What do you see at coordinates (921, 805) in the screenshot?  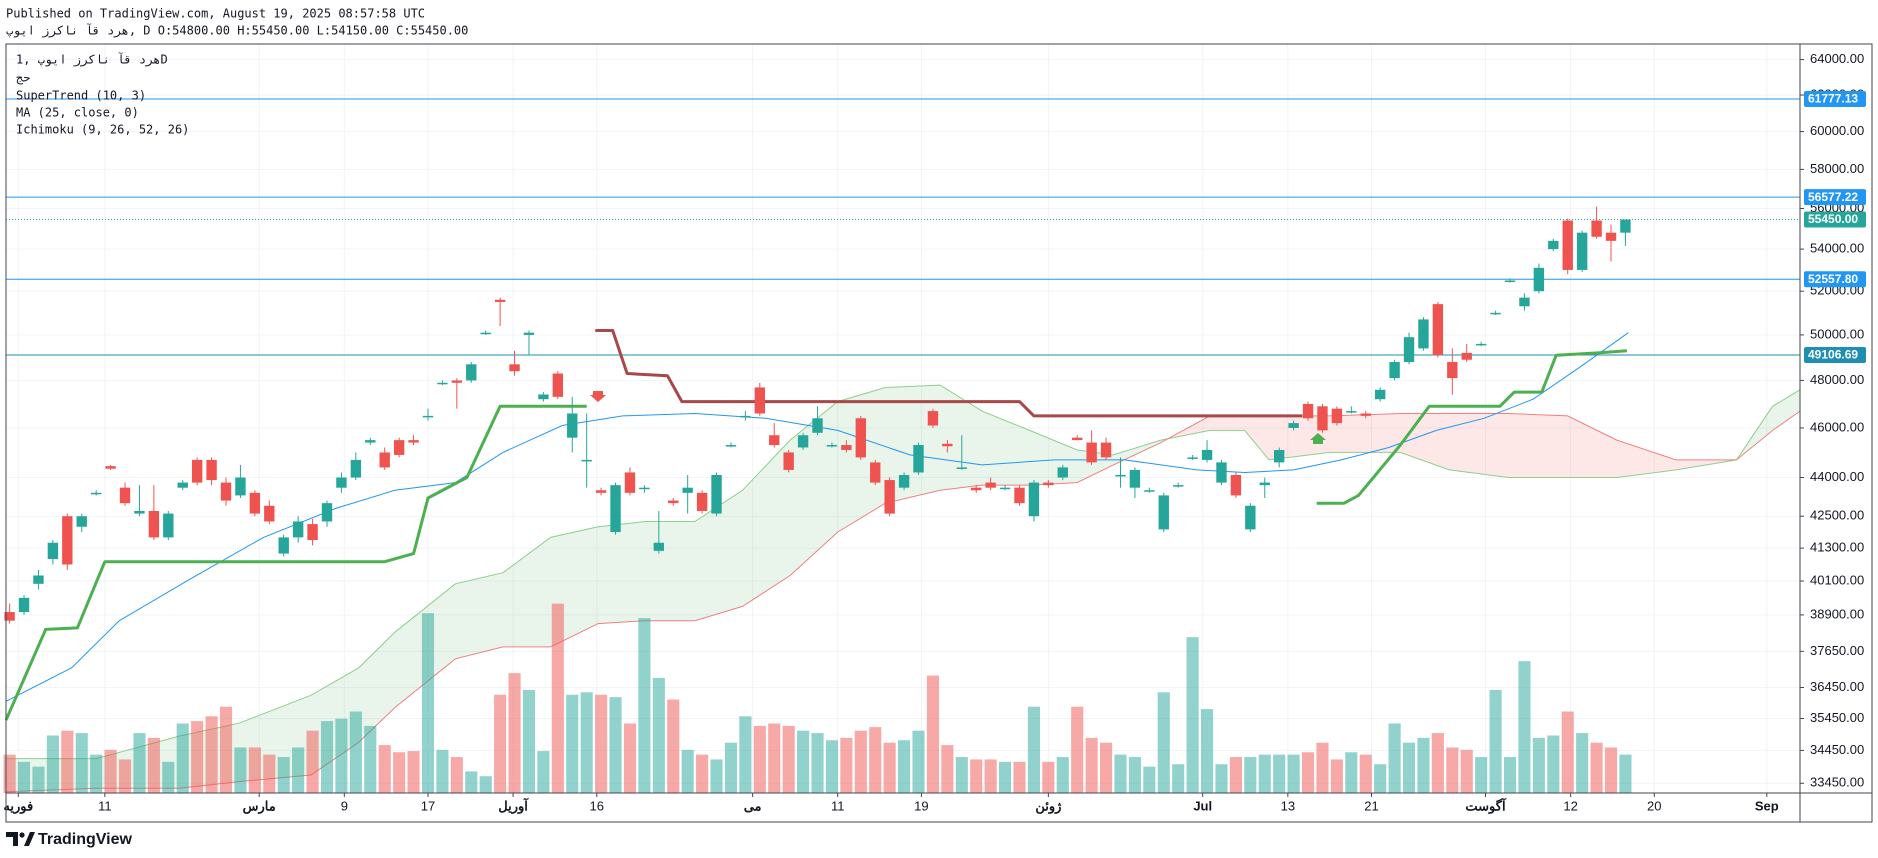 I see `x-tick-label: 19` at bounding box center [921, 805].